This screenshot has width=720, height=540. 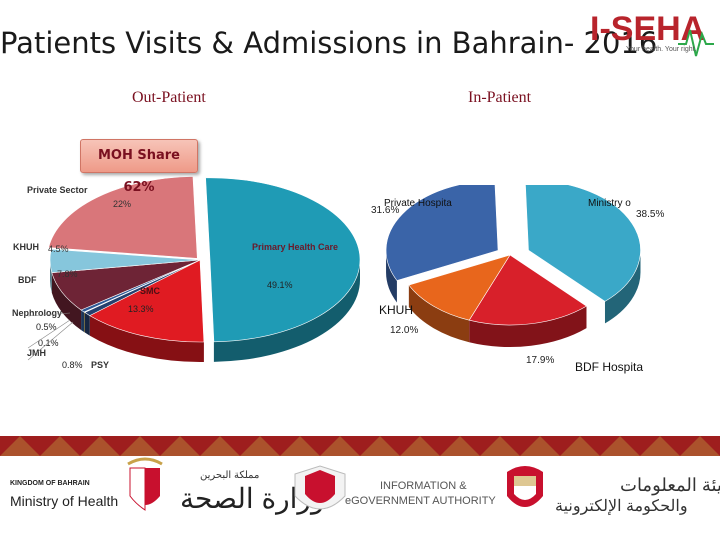 I want to click on ministry-label: Ministry of Health, so click(x=64, y=501).